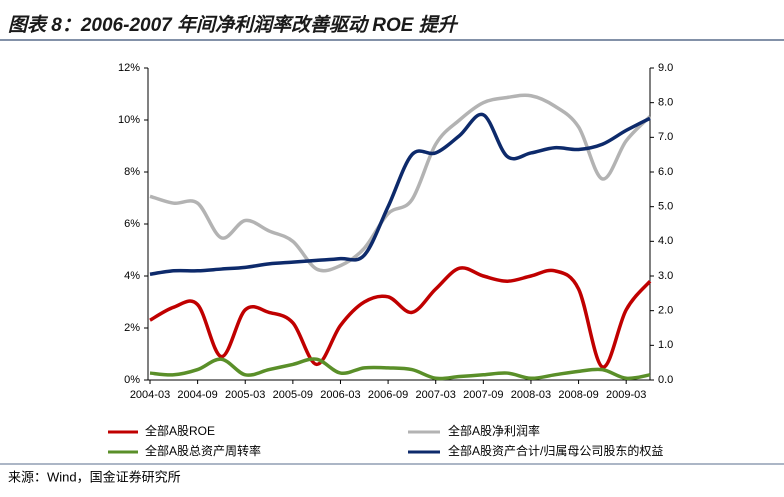  What do you see at coordinates (245, 395) in the screenshot?
I see `x-tick-label: 2005-03` at bounding box center [245, 395].